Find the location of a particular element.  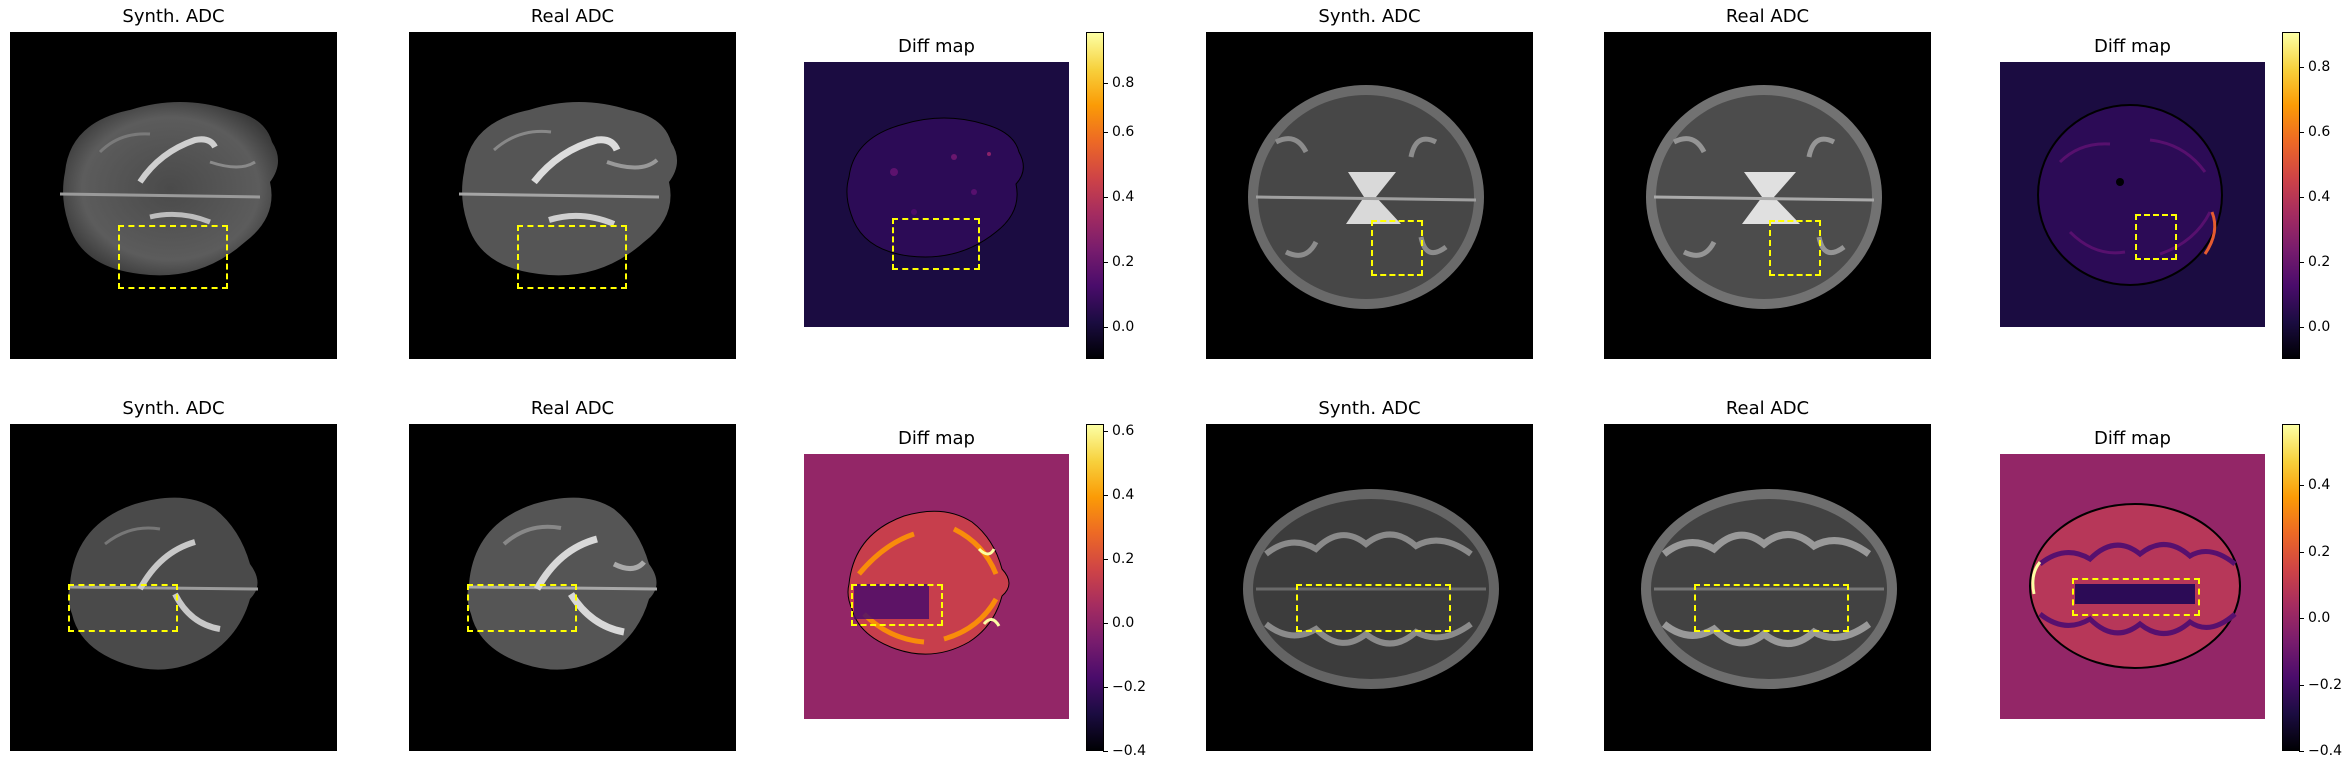

panel-diff-map-3: Diff map 0.6 0.4 0.2 0.0 −0.2 −0.4 is located at coordinates (975, 575).